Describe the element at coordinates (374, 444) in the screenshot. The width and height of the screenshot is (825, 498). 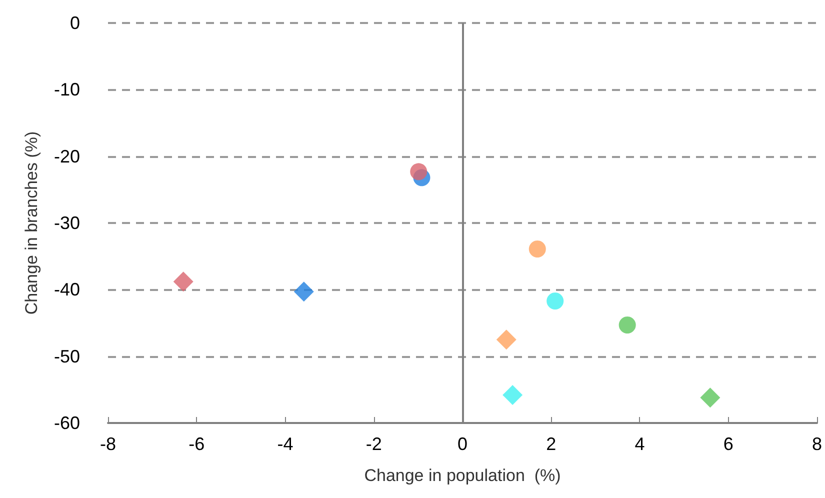
I see `x-tick-label: -2` at that location.